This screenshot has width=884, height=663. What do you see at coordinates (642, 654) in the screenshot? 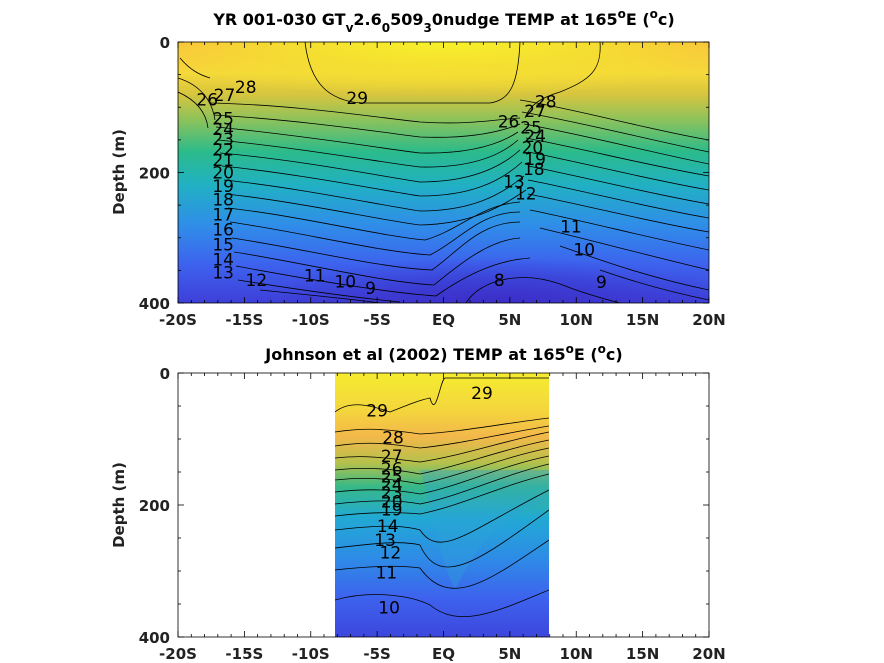
I see `bottom-x-tick-label: 15N` at bounding box center [642, 654].